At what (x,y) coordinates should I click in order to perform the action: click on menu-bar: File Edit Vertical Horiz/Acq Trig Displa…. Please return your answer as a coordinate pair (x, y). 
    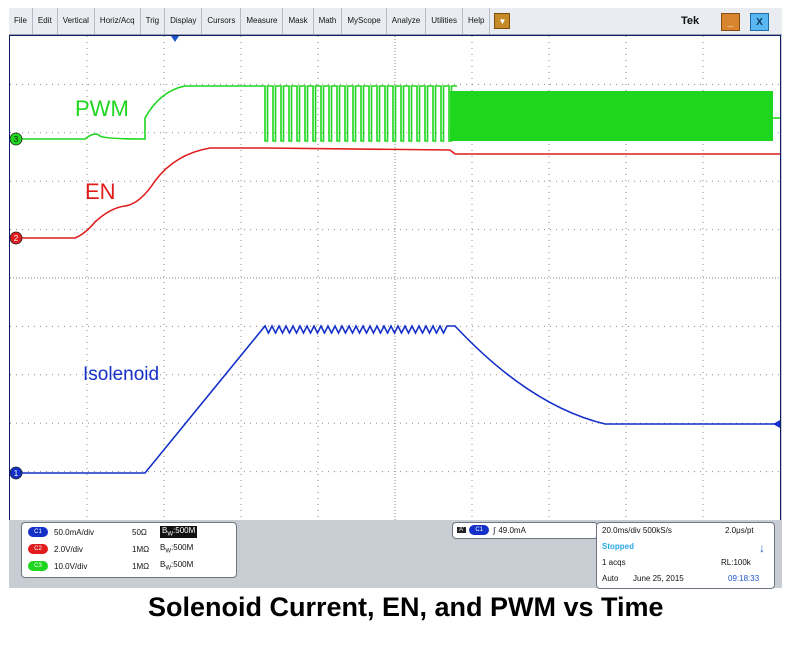
    Looking at the image, I should click on (395, 21).